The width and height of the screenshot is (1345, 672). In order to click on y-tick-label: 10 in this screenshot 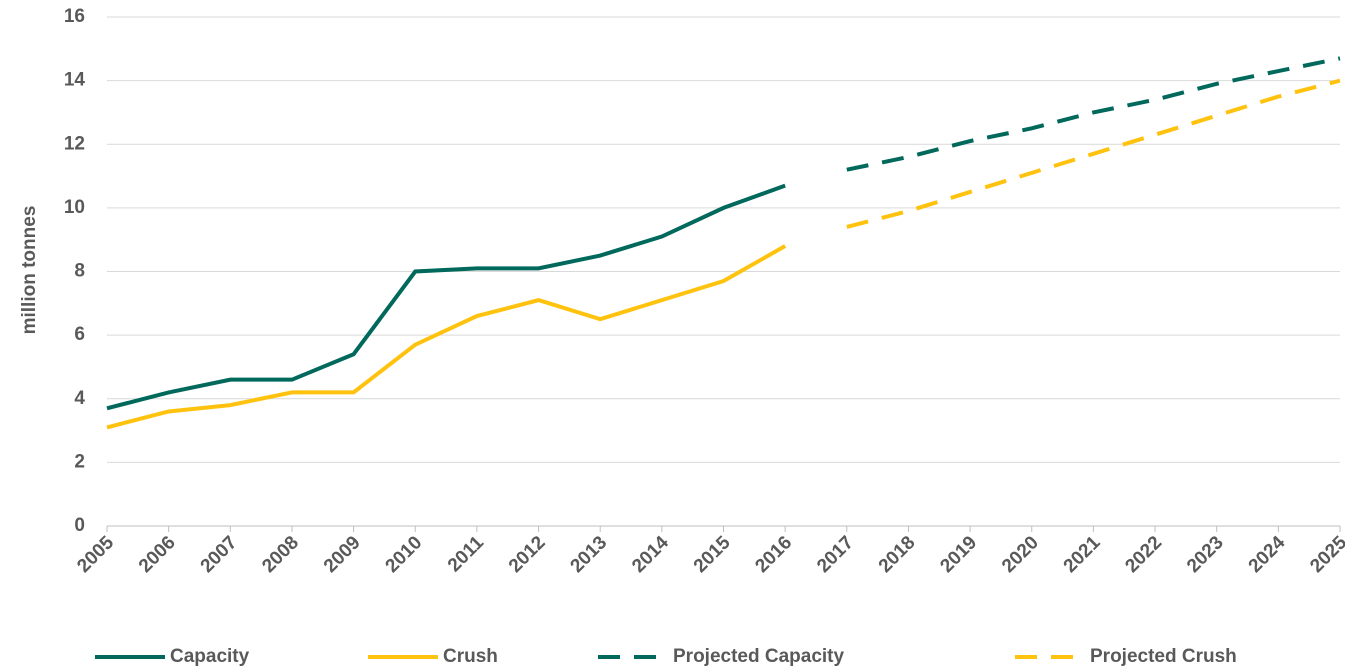, I will do `click(74, 207)`.